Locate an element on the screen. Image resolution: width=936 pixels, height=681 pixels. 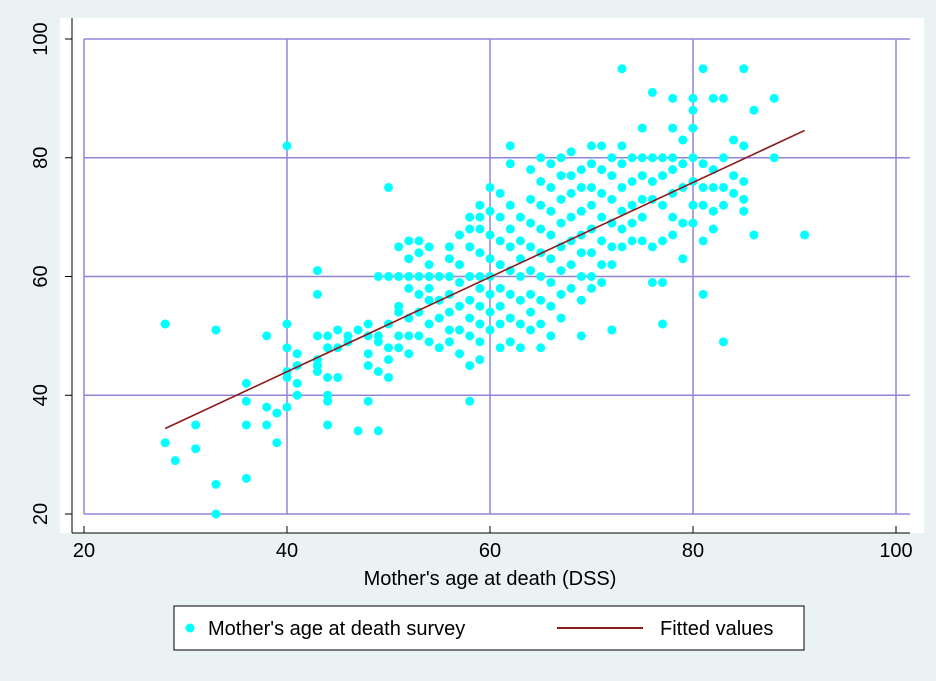
x-tick-label: 40 is located at coordinates (287, 551).